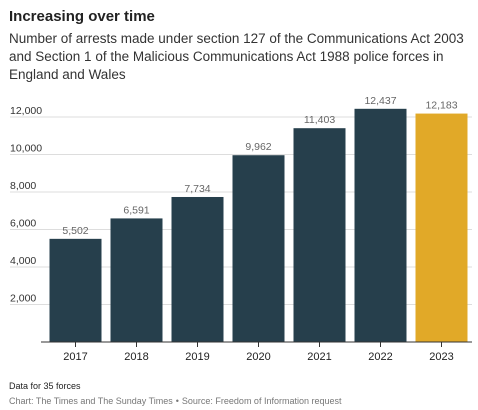 The width and height of the screenshot is (478, 410). I want to click on bar-value-label: 7,734, so click(197, 189).